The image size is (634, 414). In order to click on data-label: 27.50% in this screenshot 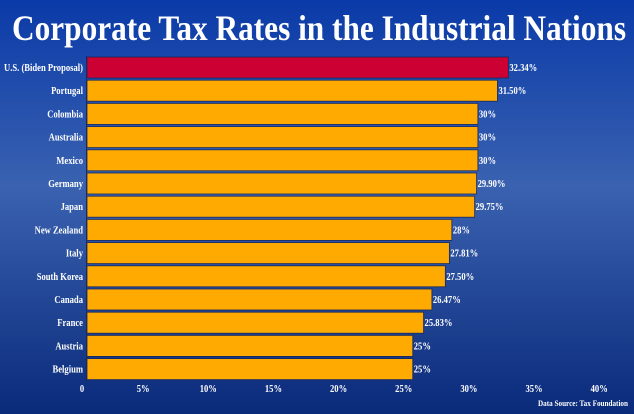, I will do `click(460, 277)`.